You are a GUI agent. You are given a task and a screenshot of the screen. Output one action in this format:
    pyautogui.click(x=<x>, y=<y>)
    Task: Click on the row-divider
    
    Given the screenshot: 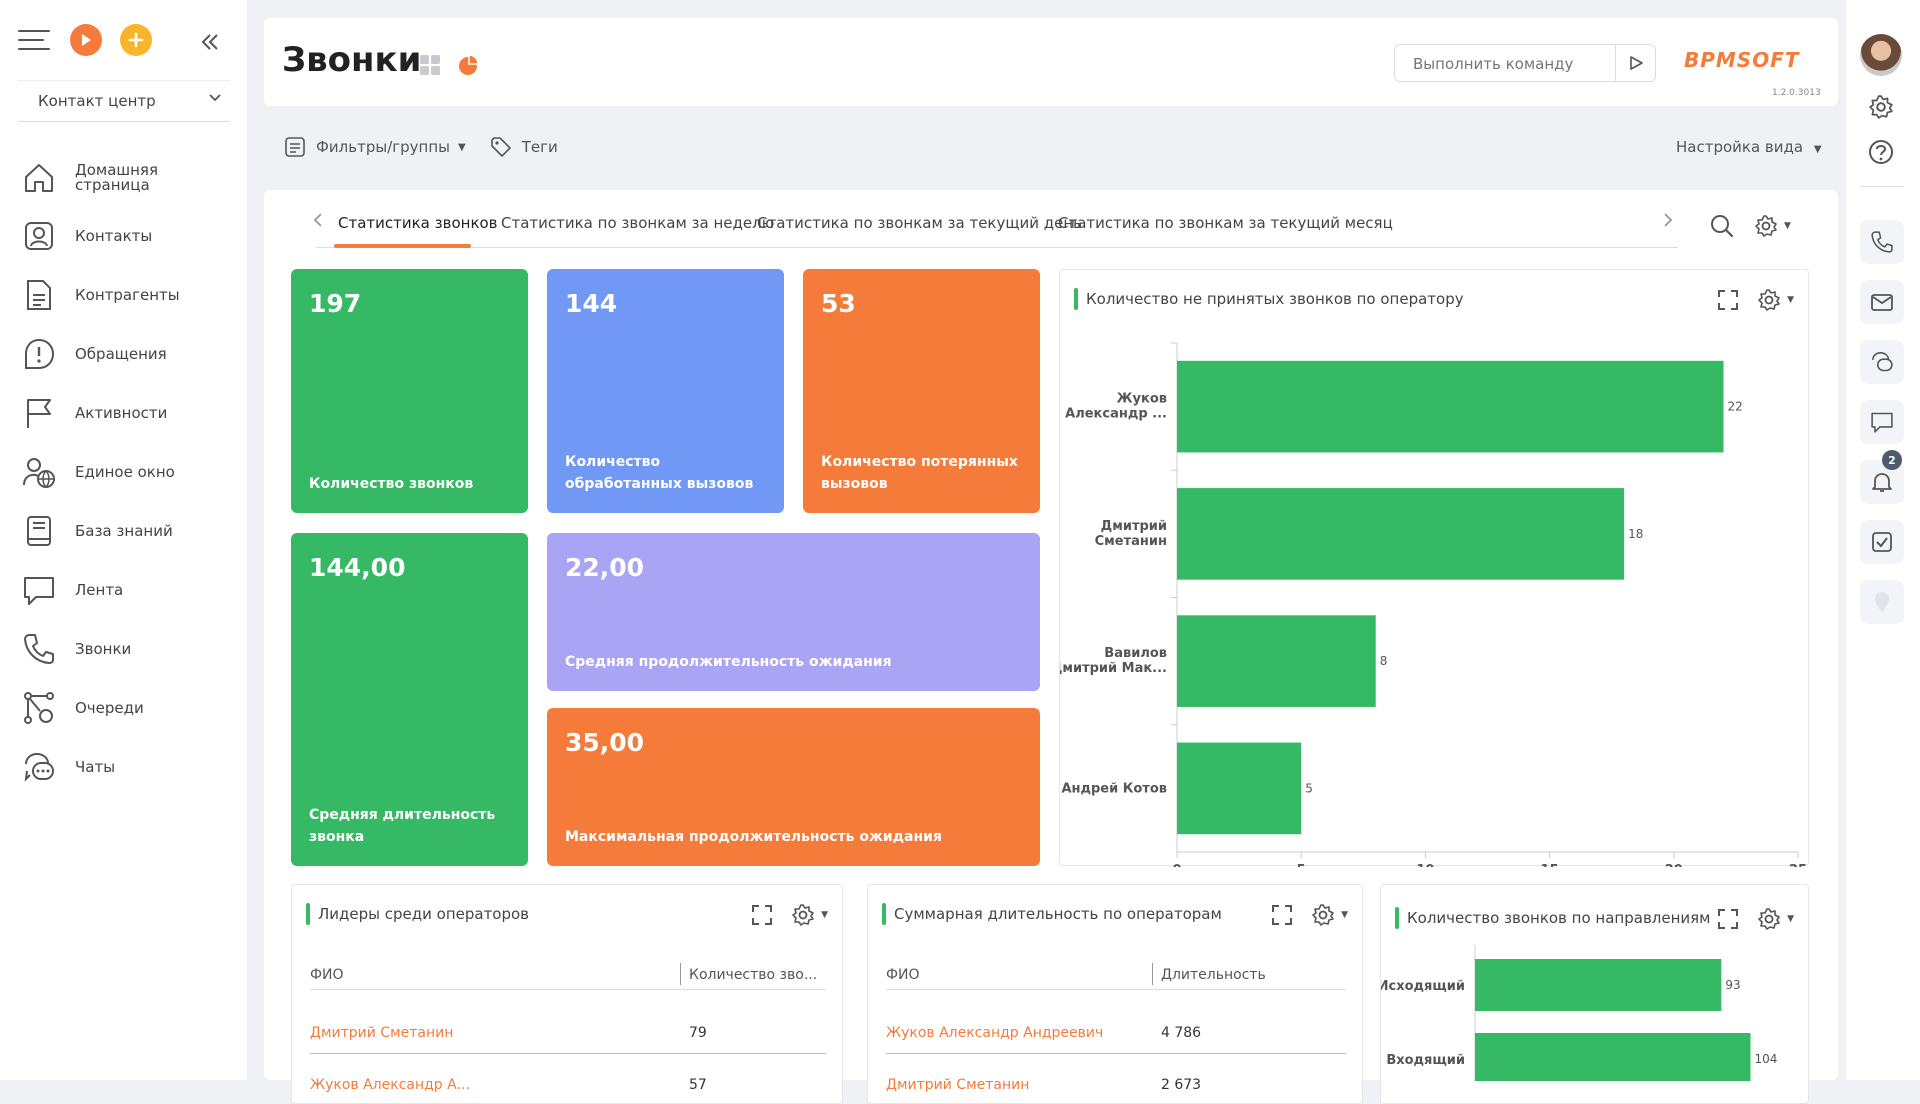 What is the action you would take?
    pyautogui.click(x=568, y=1053)
    